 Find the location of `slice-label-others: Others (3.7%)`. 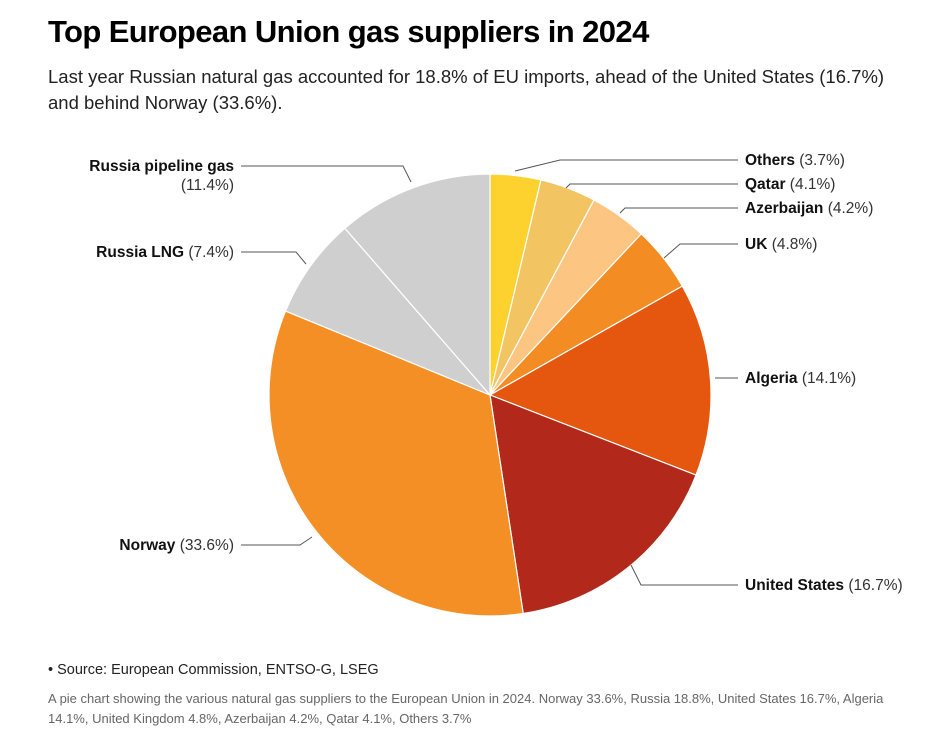

slice-label-others: Others (3.7%) is located at coordinates (795, 160).